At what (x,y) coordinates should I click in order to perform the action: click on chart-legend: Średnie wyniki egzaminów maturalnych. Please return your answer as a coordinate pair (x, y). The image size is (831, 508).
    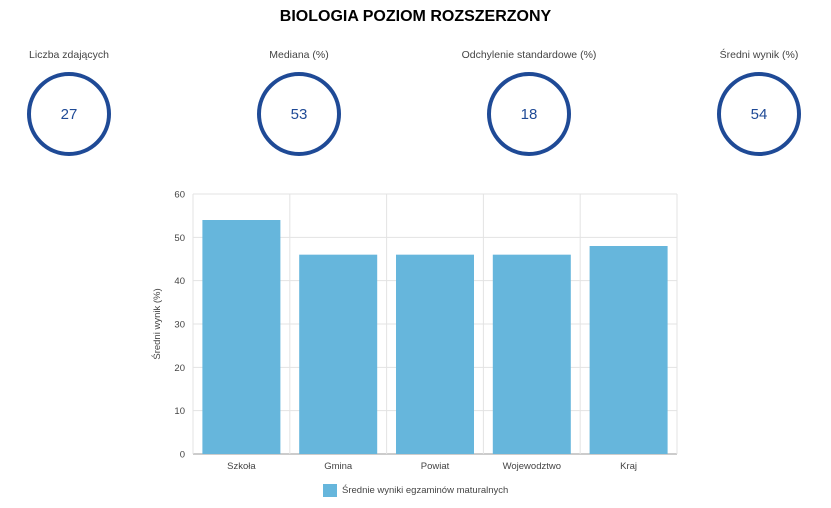
    Looking at the image, I should click on (415, 490).